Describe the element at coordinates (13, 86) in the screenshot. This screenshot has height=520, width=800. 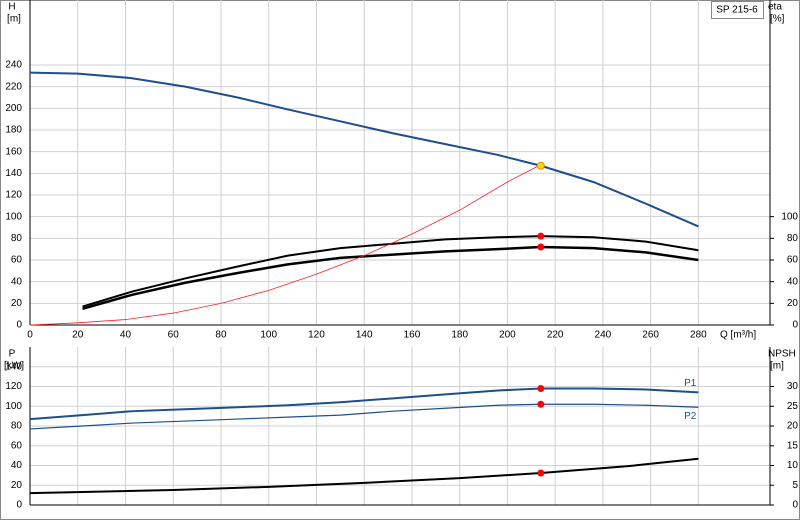
I see `y-tick-label: 220` at that location.